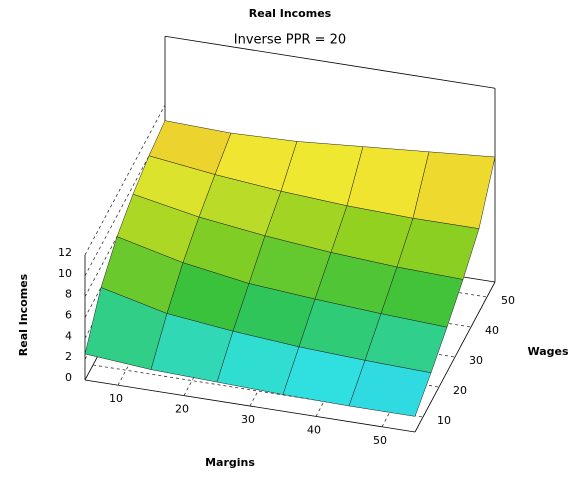 The image size is (579, 484). What do you see at coordinates (230, 462) in the screenshot?
I see `x-axis-label: Margins` at bounding box center [230, 462].